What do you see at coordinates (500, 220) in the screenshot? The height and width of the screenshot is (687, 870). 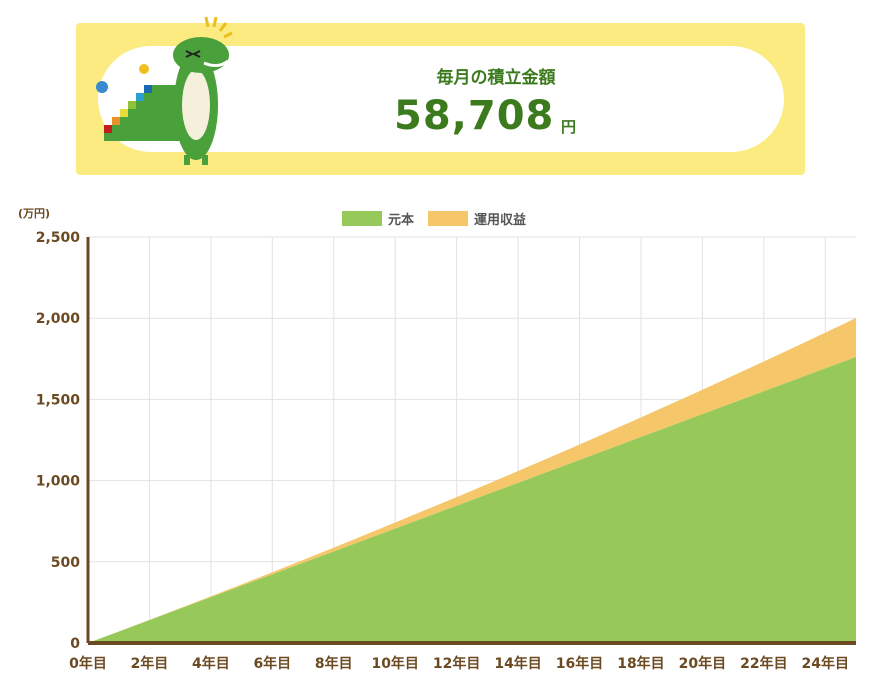 I see `legend-label-profit: 運用収益` at bounding box center [500, 220].